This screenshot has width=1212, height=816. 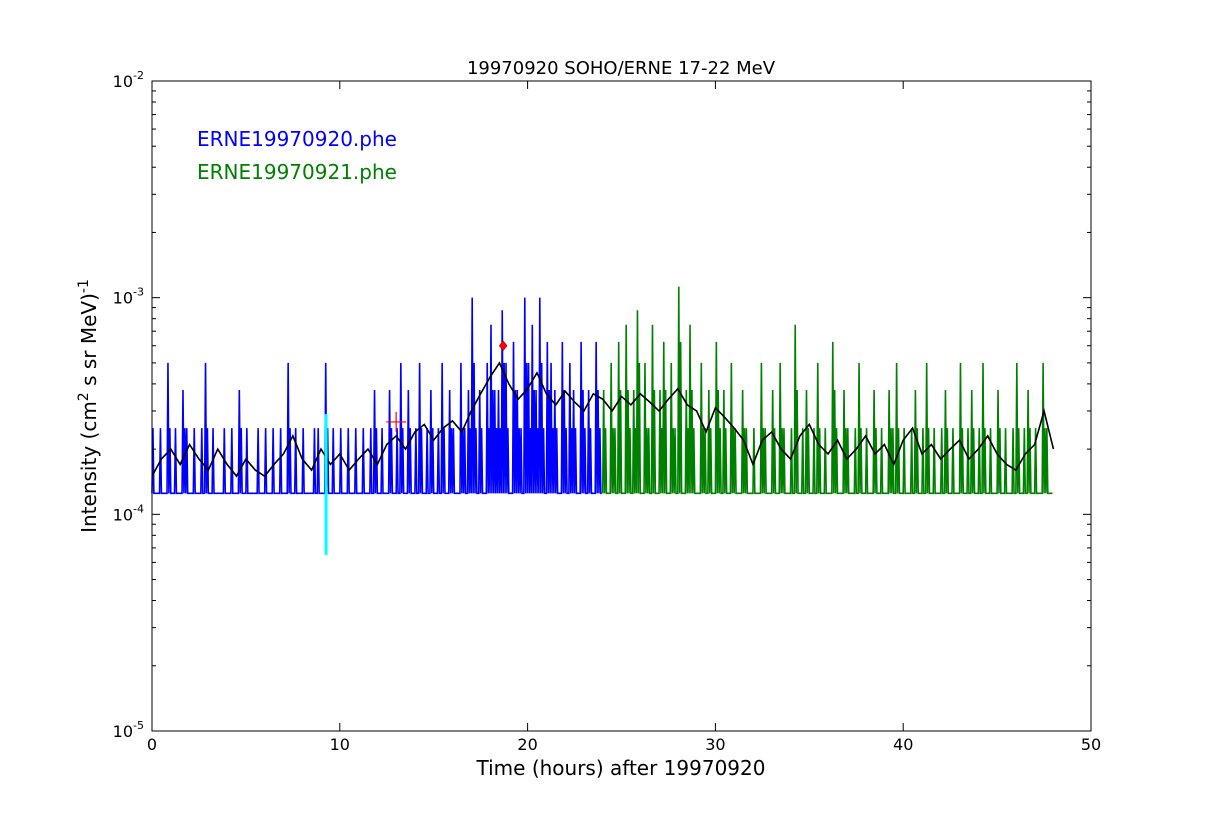 I want to click on chart-title: 19970920 SOHO/ERNE 17-22 MeV, so click(x=621, y=68).